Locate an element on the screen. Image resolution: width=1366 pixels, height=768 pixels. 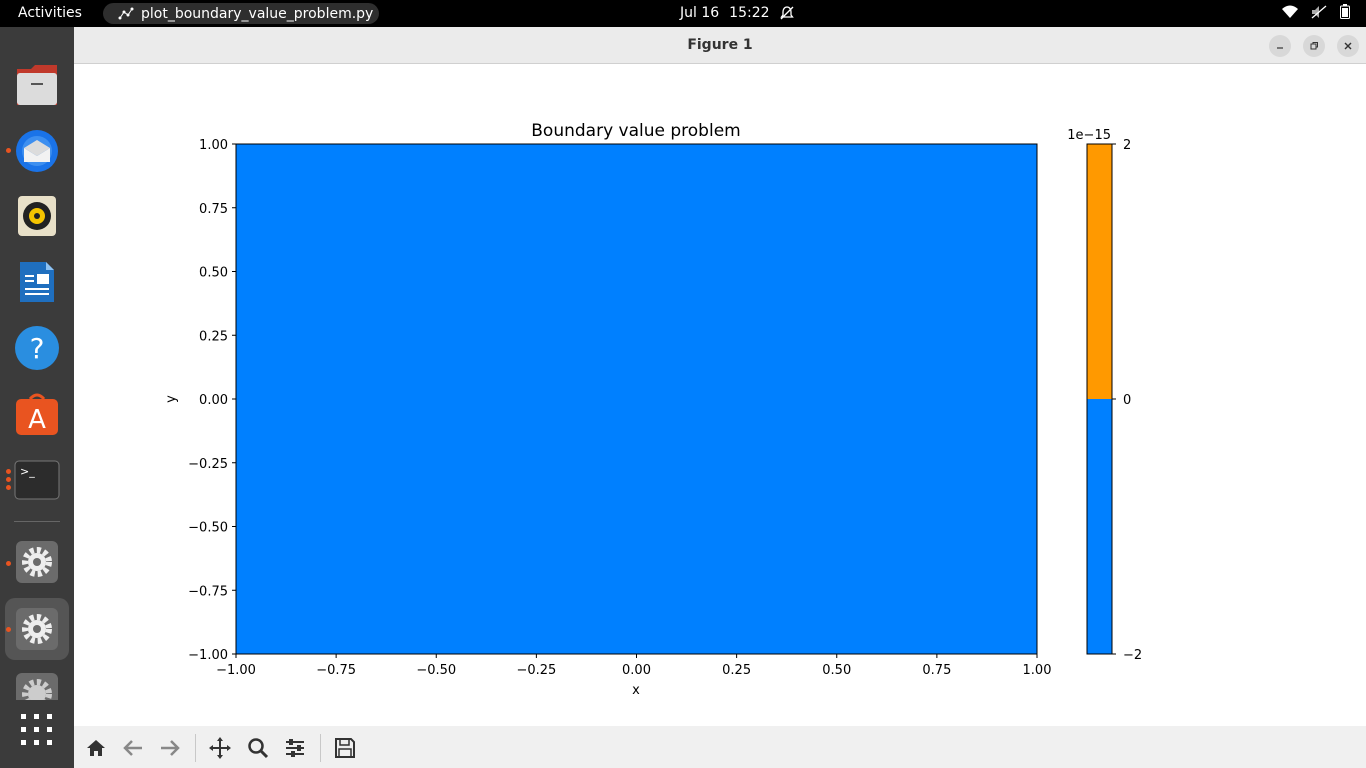
zoom-button is located at coordinates (258, 748).